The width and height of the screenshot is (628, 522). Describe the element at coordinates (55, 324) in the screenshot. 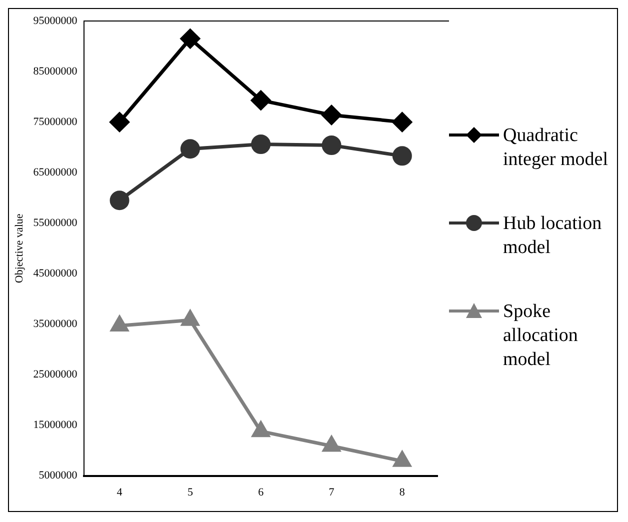

I see `y-tick-label: 35000000` at that location.